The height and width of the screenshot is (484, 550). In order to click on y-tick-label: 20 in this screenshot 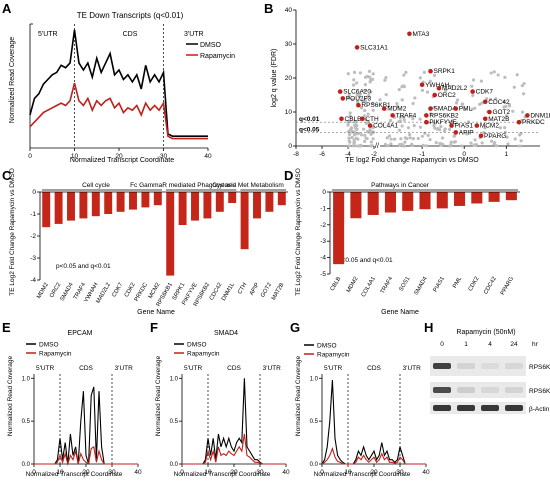, I will do `click(289, 78)`.